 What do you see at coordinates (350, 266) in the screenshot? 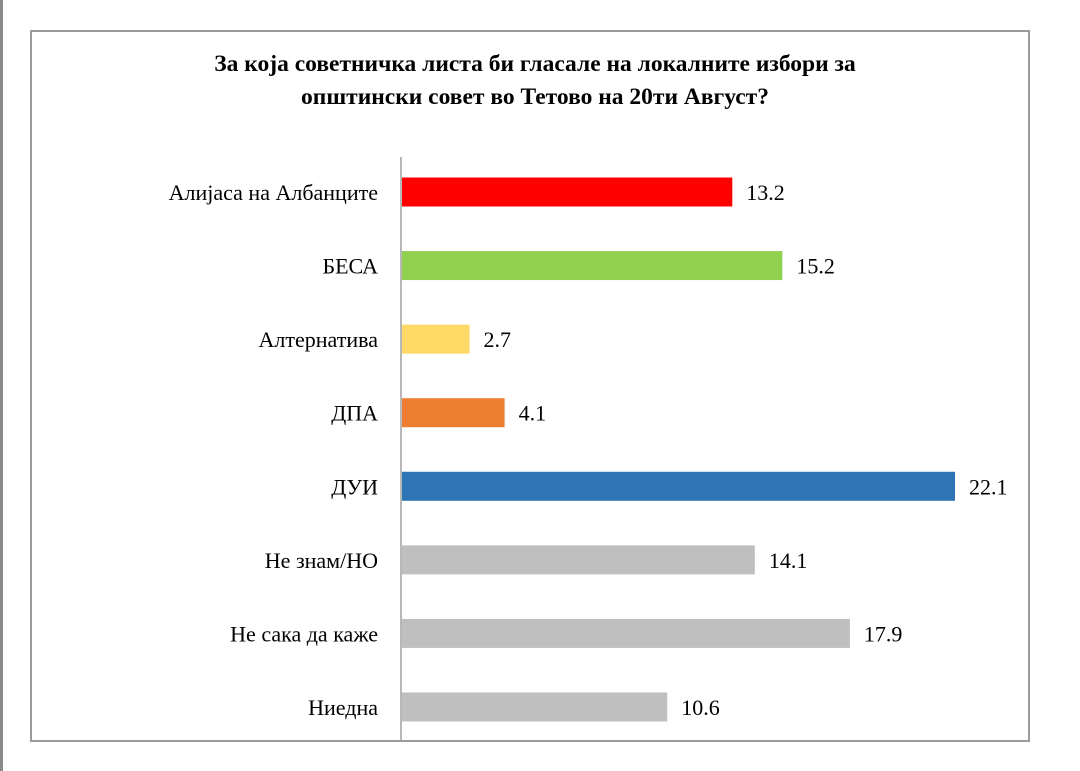
I see `category-label-1: БЕСА` at bounding box center [350, 266].